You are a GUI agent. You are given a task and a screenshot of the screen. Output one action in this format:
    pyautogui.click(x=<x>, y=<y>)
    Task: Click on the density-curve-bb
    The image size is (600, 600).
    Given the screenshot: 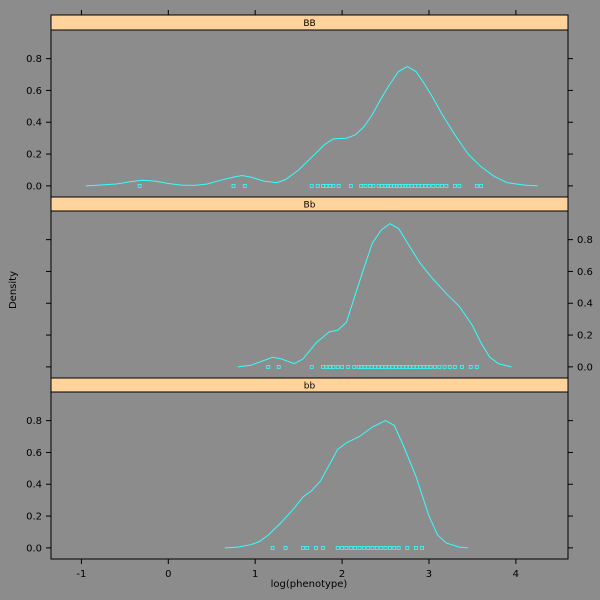 What is the action you would take?
    pyautogui.click(x=346, y=484)
    